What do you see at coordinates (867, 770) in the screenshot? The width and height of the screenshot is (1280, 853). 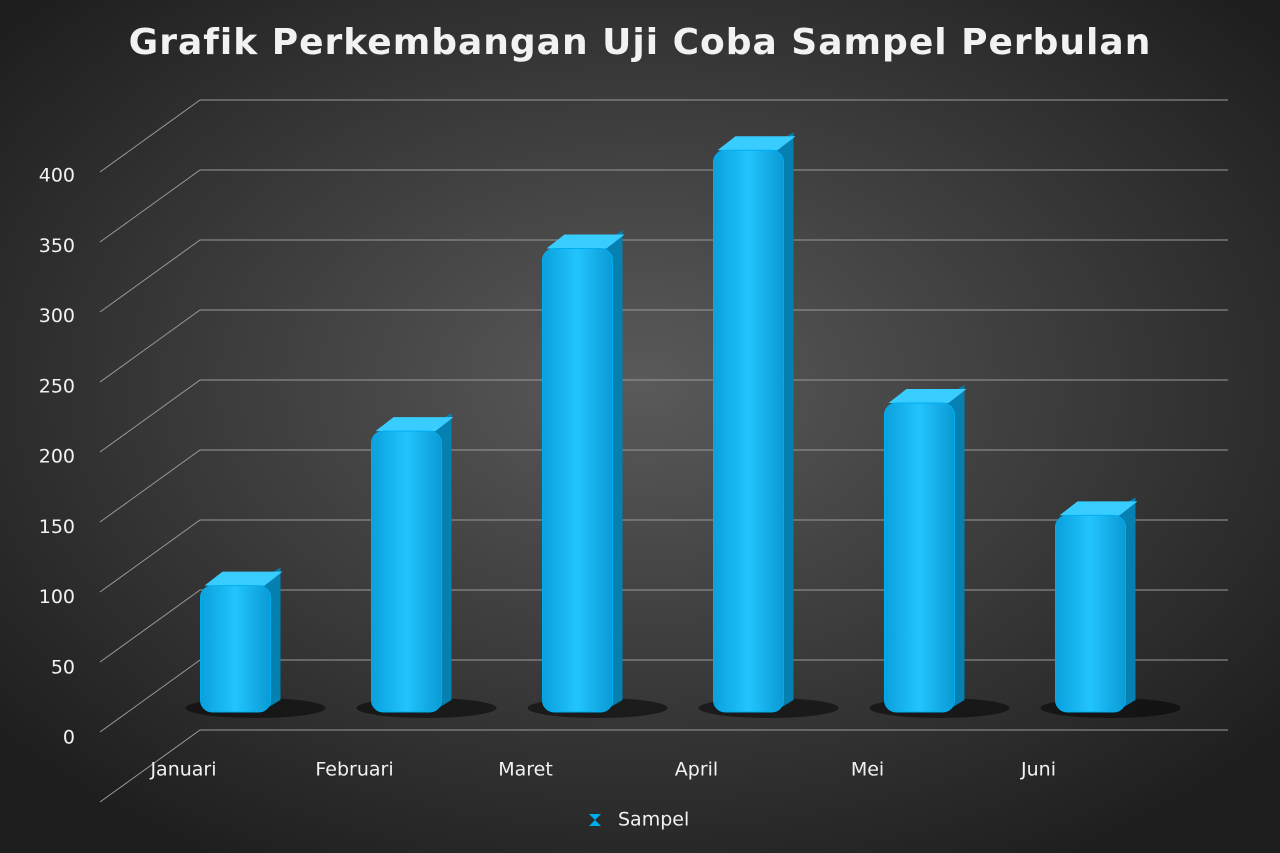 I see `x-tick-label: Mei` at bounding box center [867, 770].